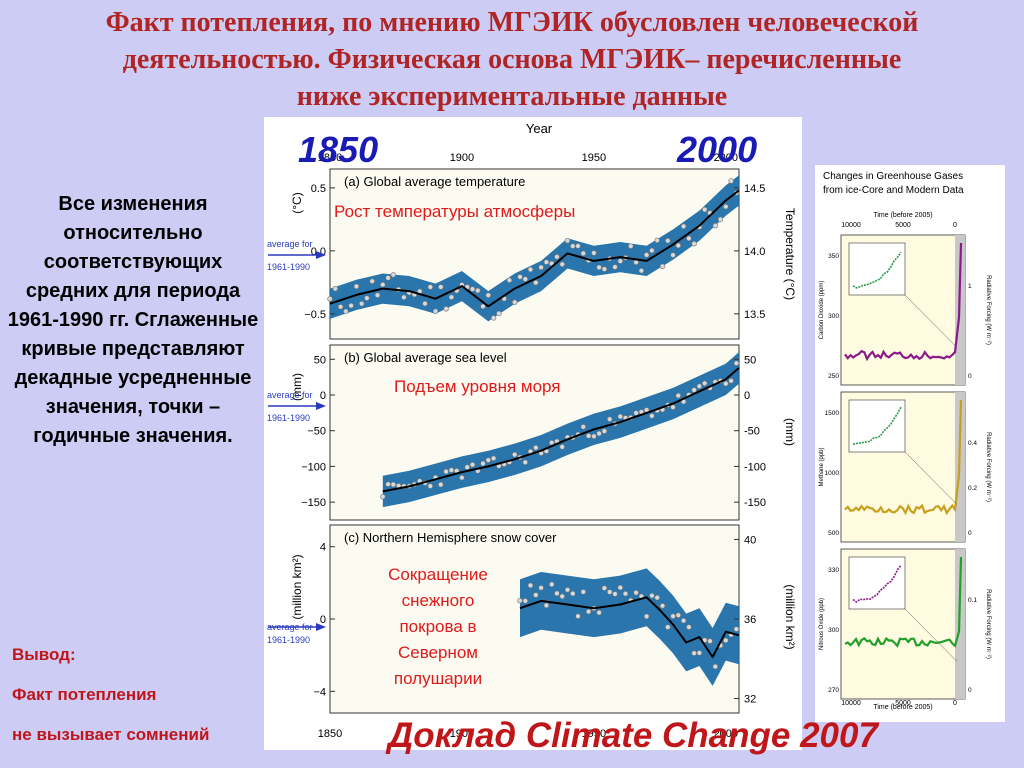 This screenshot has height=768, width=1024. Describe the element at coordinates (955, 225) in the screenshot. I see `ghg-top-tick: 0` at that location.